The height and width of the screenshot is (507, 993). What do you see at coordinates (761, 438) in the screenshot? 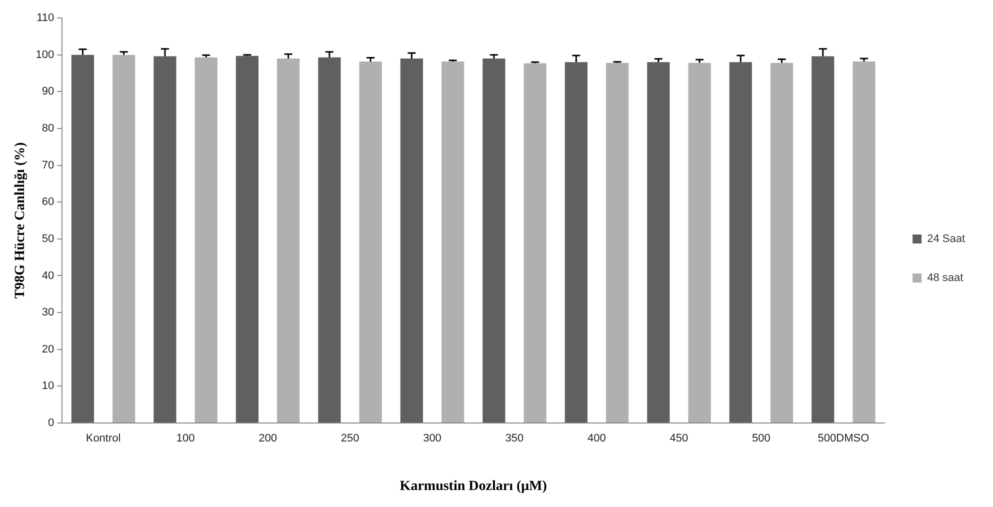
I see `x-tick-label: 500` at bounding box center [761, 438].